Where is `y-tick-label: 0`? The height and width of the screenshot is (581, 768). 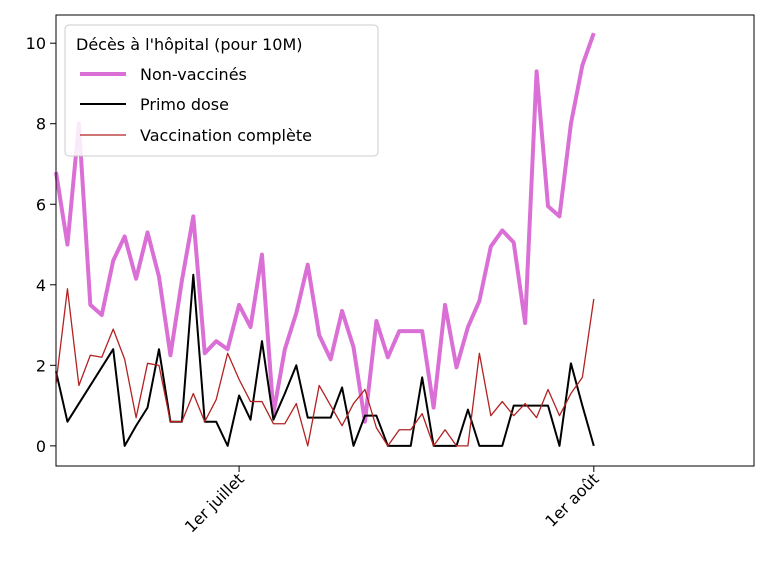
y-tick-label: 0 is located at coordinates (41, 446).